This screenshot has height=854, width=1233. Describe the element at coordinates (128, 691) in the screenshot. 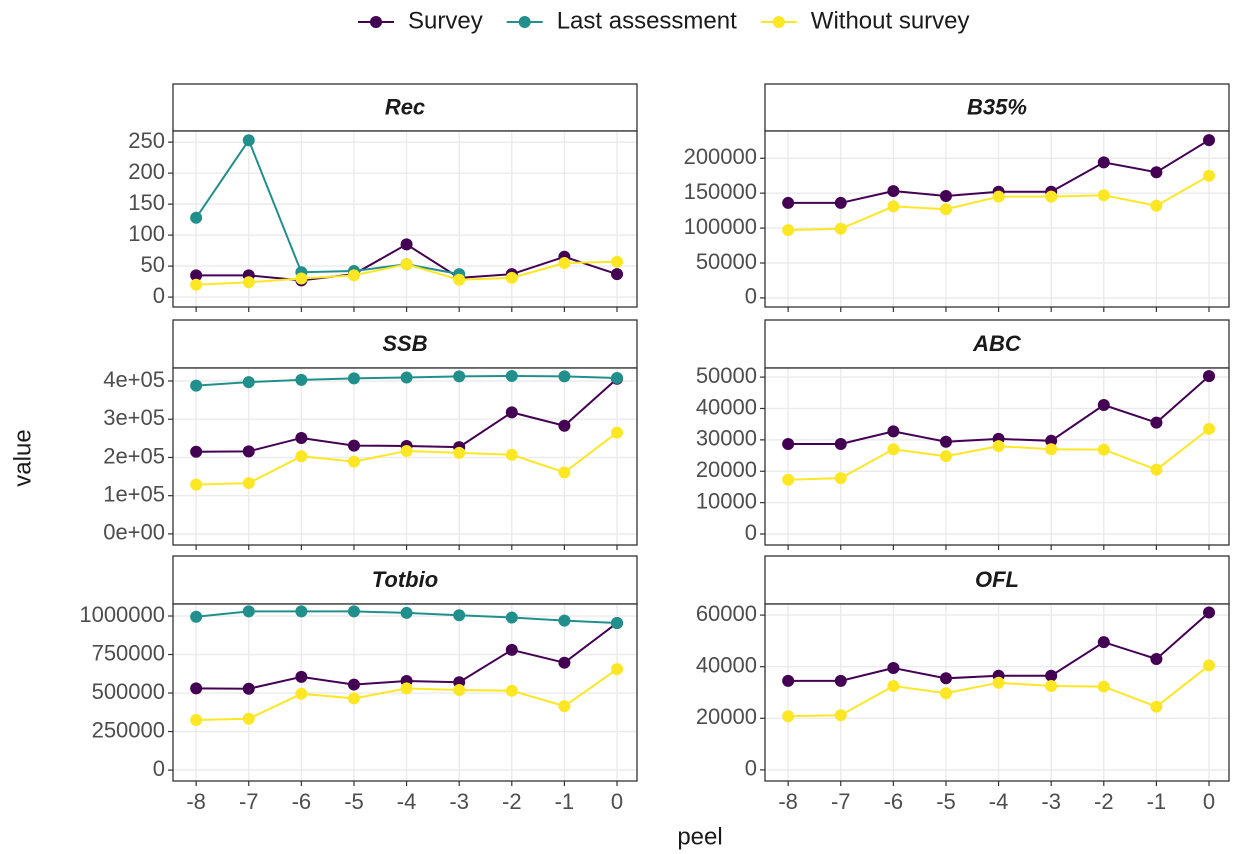

I see `y-tick-label: 500000` at that location.